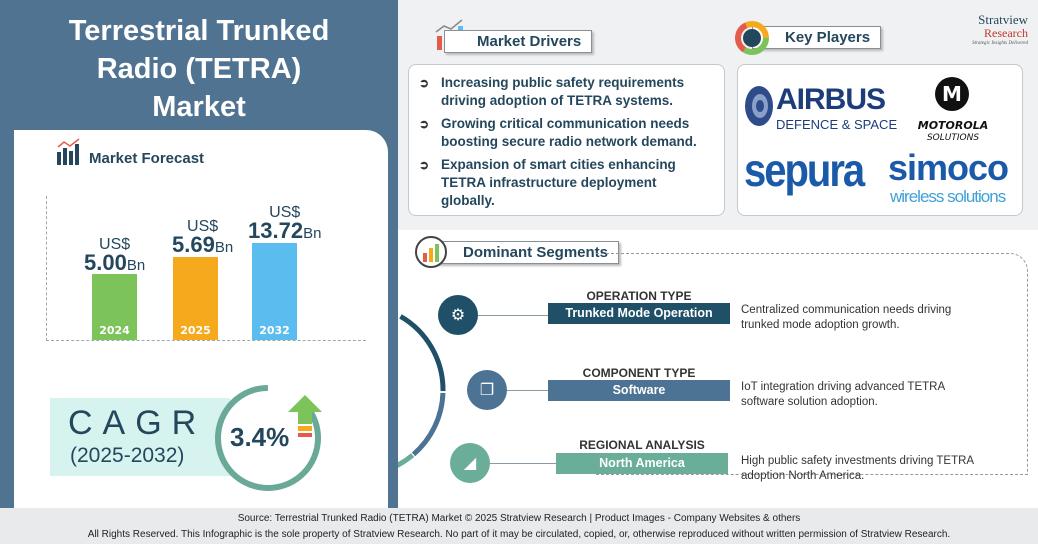 Image resolution: width=1038 pixels, height=544 pixels. Describe the element at coordinates (639, 313) in the screenshot. I see `segment-label: Trunked Mode Operation` at that location.